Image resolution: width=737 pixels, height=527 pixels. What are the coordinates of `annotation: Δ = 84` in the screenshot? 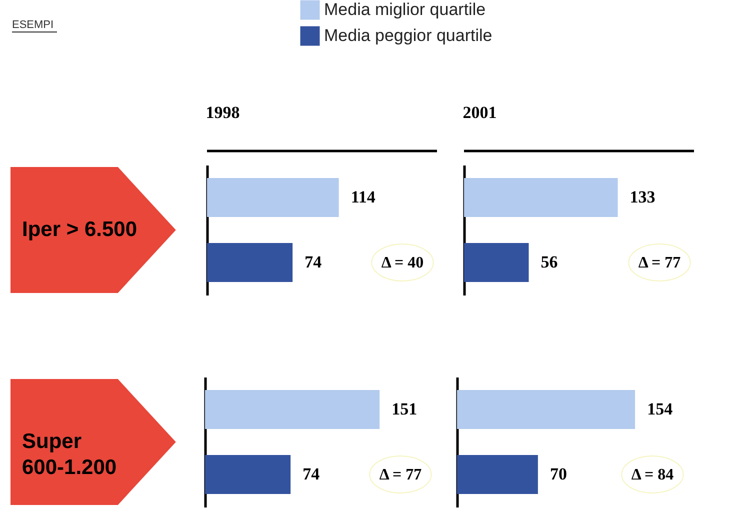 It's located at (652, 475).